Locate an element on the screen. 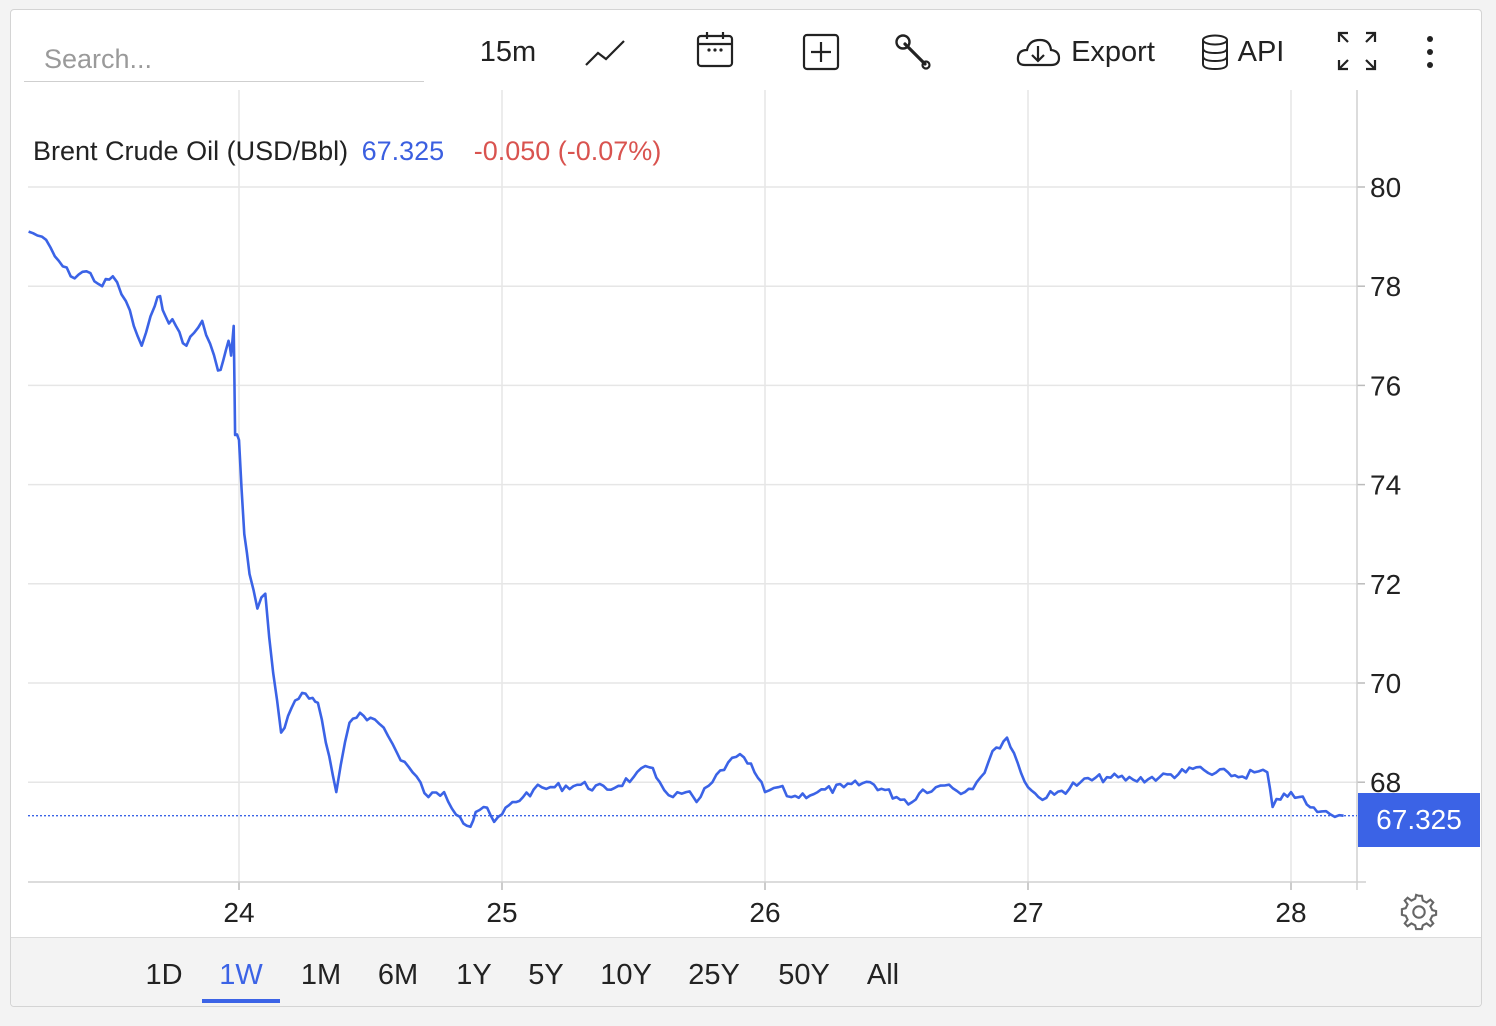 The width and height of the screenshot is (1496, 1026). x-tick-label: 26 is located at coordinates (764, 912).